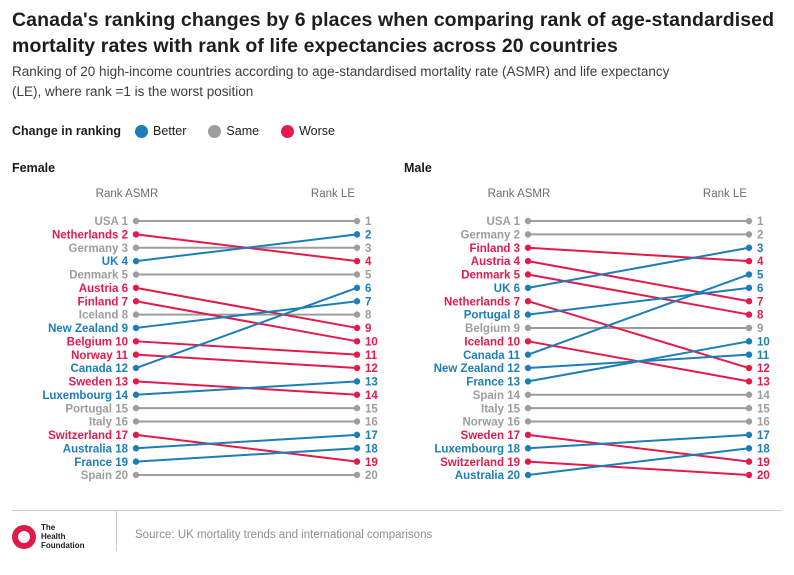 Image resolution: width=794 pixels, height=575 pixels. Describe the element at coordinates (97, 342) in the screenshot. I see `country-label: Belgium 10` at that location.